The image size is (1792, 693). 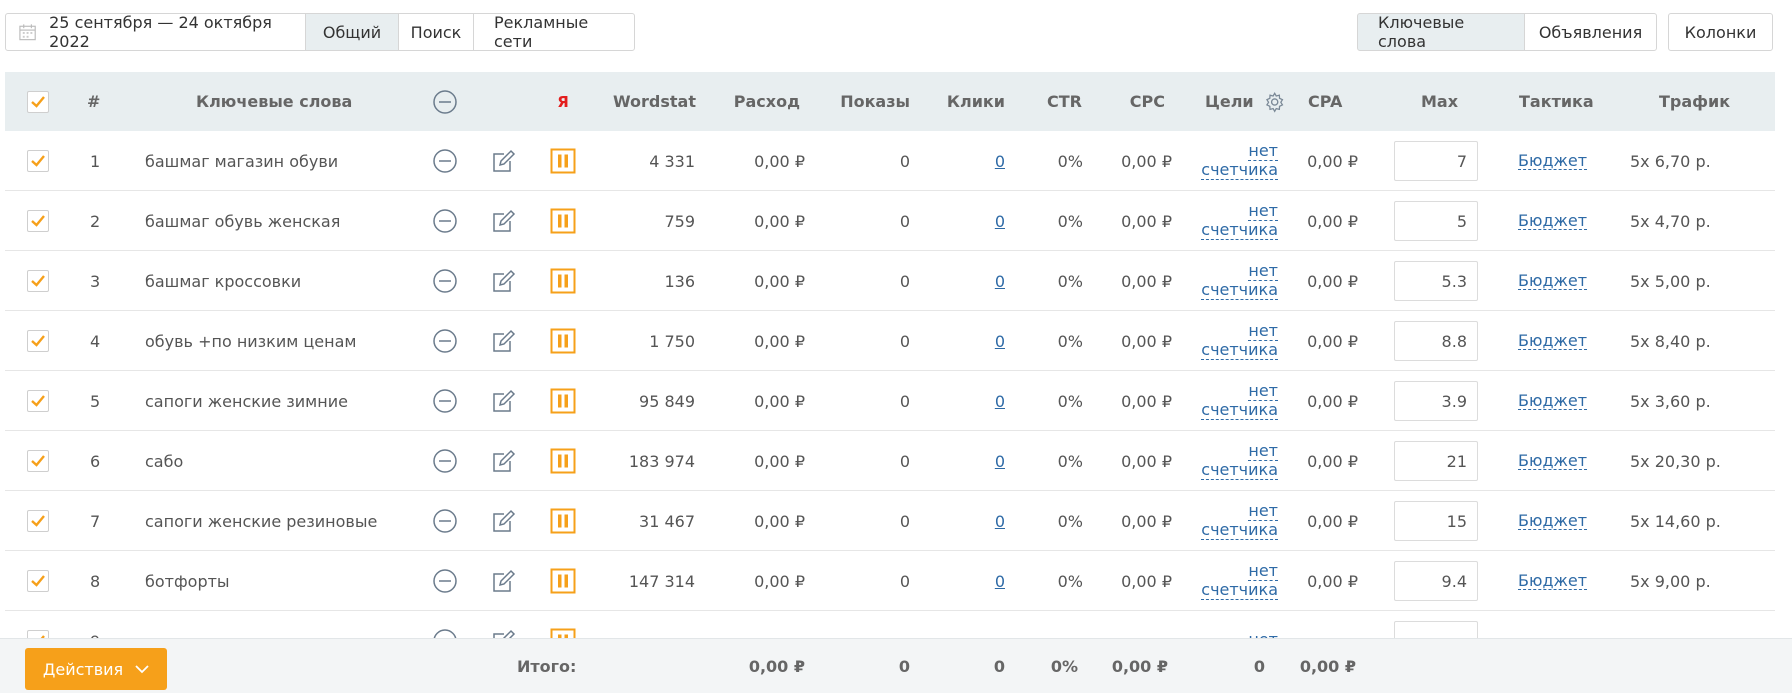 I want to click on header-clicks: Клики, so click(x=975, y=101).